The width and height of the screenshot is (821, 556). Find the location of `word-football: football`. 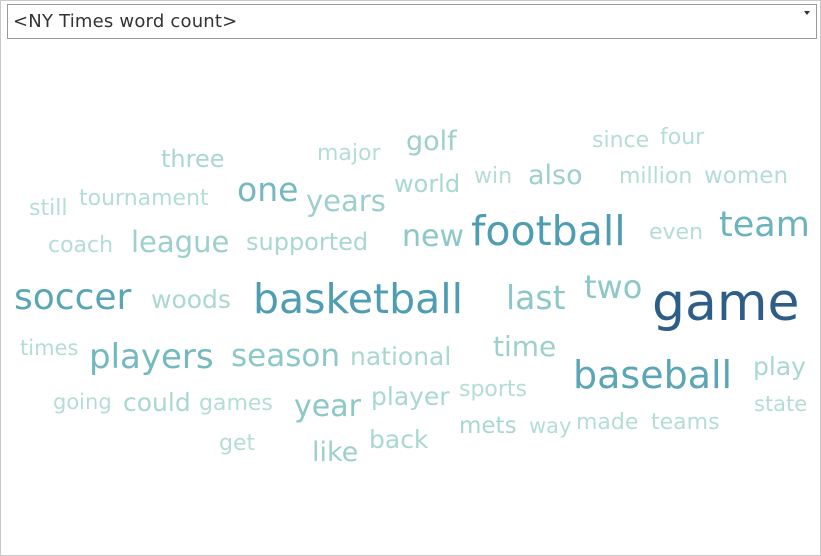

word-football: football is located at coordinates (548, 231).